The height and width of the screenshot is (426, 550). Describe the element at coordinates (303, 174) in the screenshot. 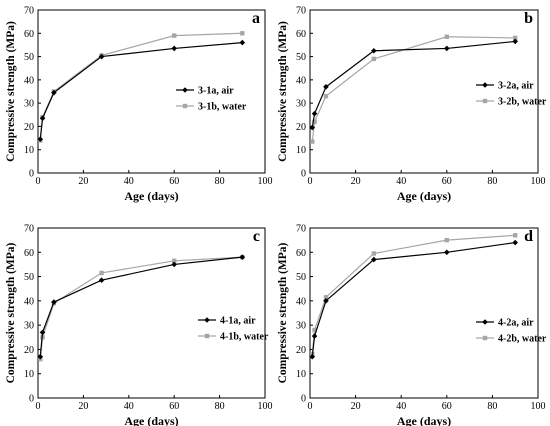

I see `y-tick-label: 0` at that location.